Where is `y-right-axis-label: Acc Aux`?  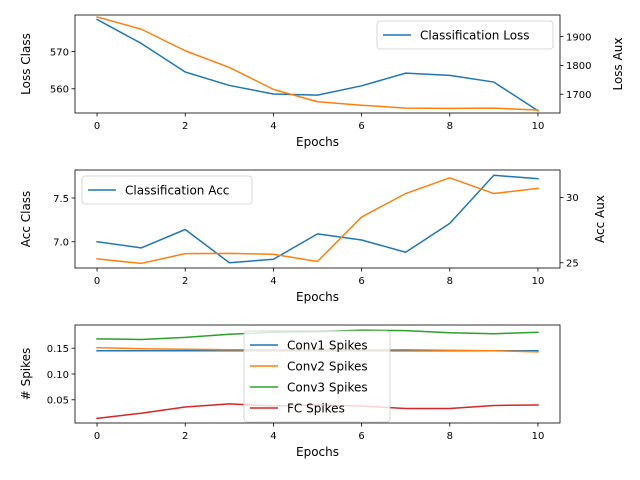
y-right-axis-label: Acc Aux is located at coordinates (600, 219).